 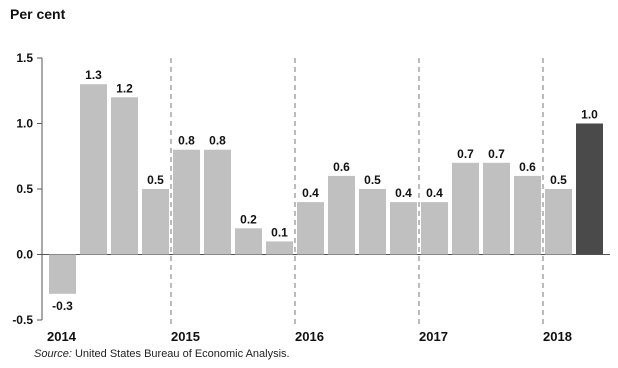 I want to click on source-prefix: Source:, so click(x=53, y=354).